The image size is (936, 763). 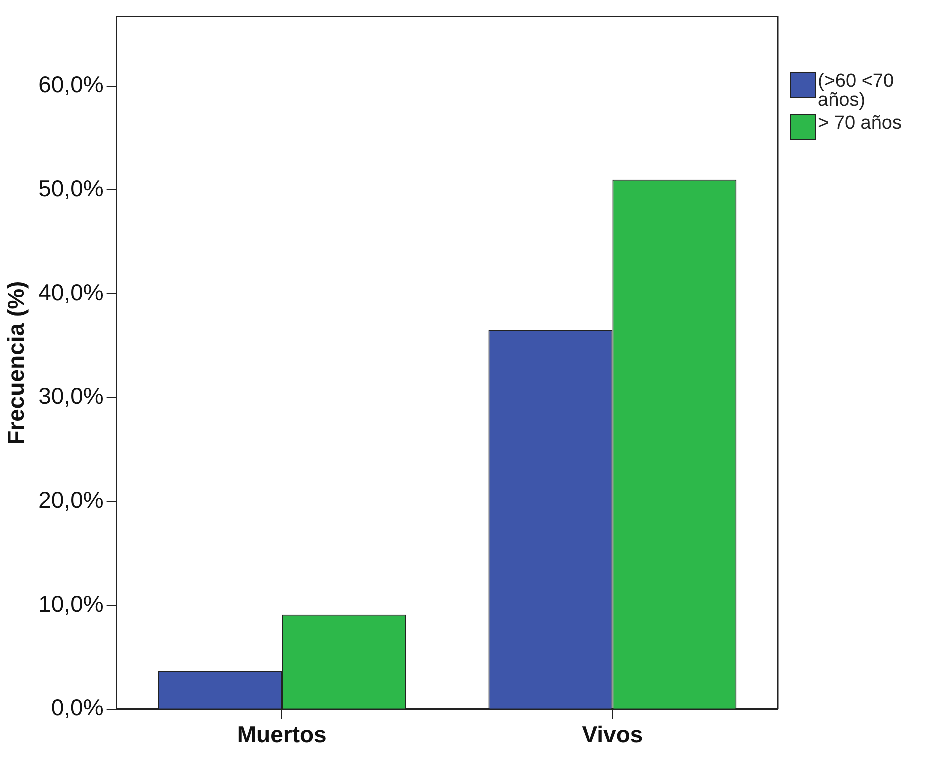 I want to click on x-tick-label: Vivos, so click(x=613, y=735).